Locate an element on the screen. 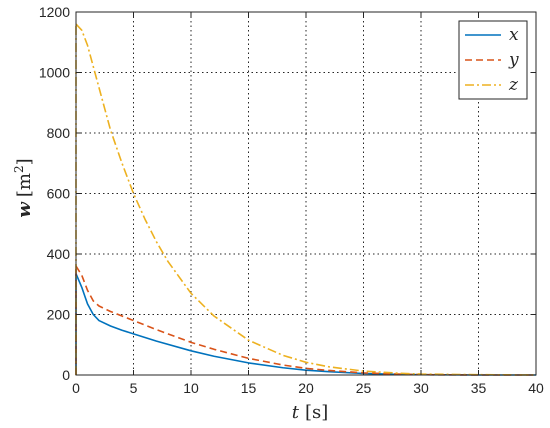  x-tick-label: 30 is located at coordinates (421, 388).